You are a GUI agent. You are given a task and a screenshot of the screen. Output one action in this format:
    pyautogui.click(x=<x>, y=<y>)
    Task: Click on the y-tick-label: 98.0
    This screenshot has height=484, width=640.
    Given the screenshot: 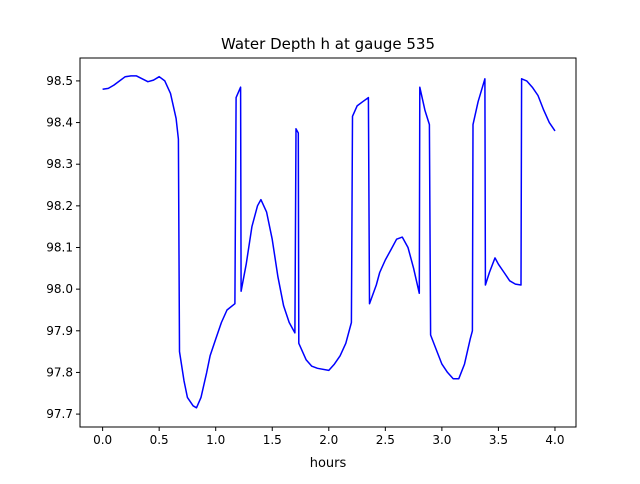 What is the action you would take?
    pyautogui.click(x=59, y=289)
    